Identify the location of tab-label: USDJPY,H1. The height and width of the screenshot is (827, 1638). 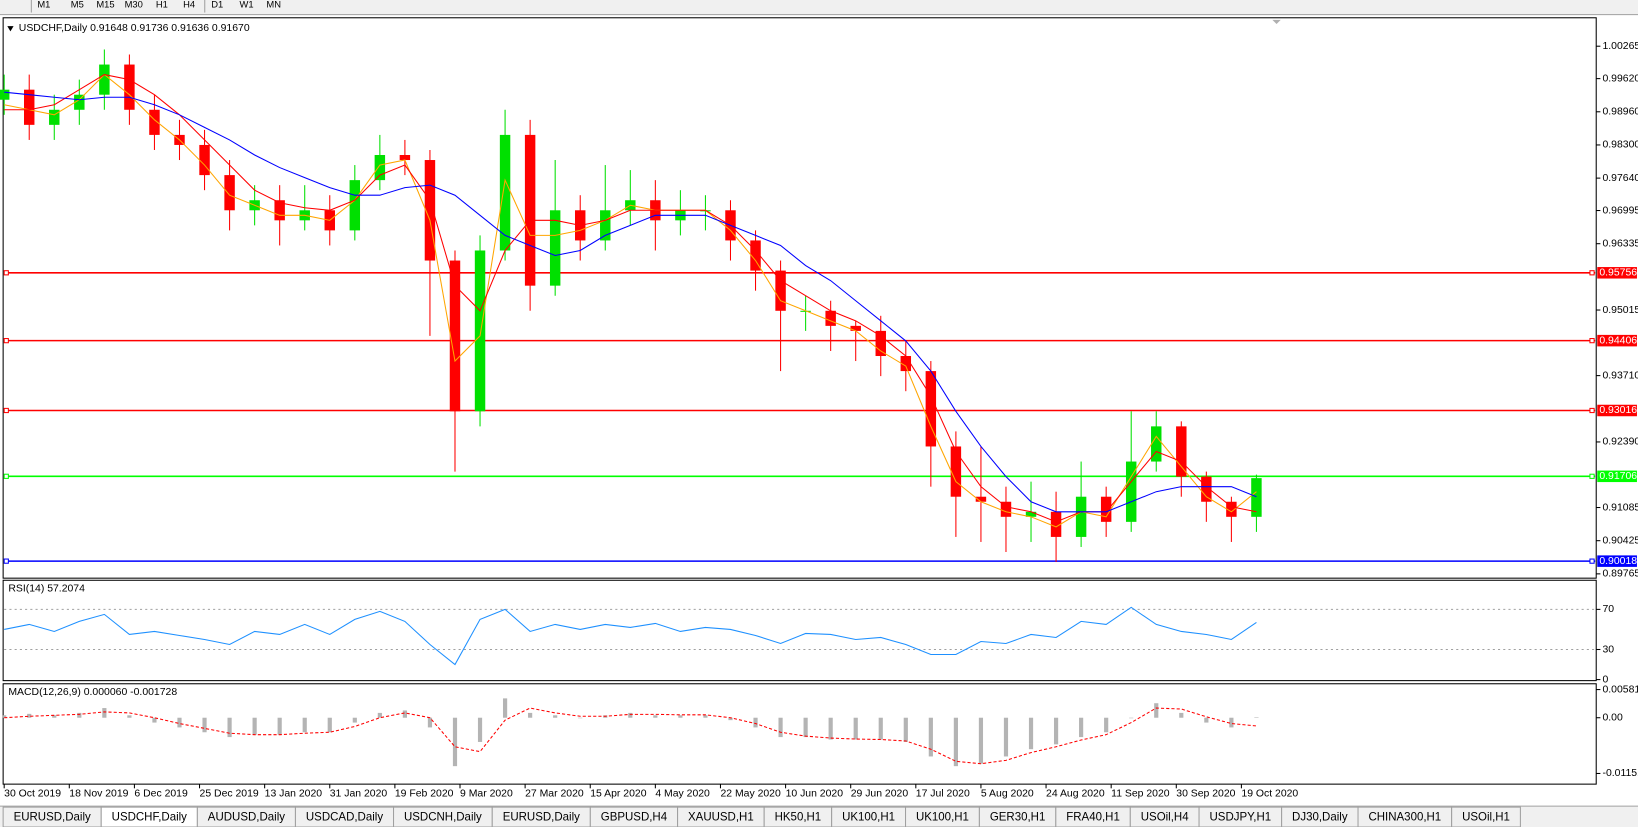
(1241, 818).